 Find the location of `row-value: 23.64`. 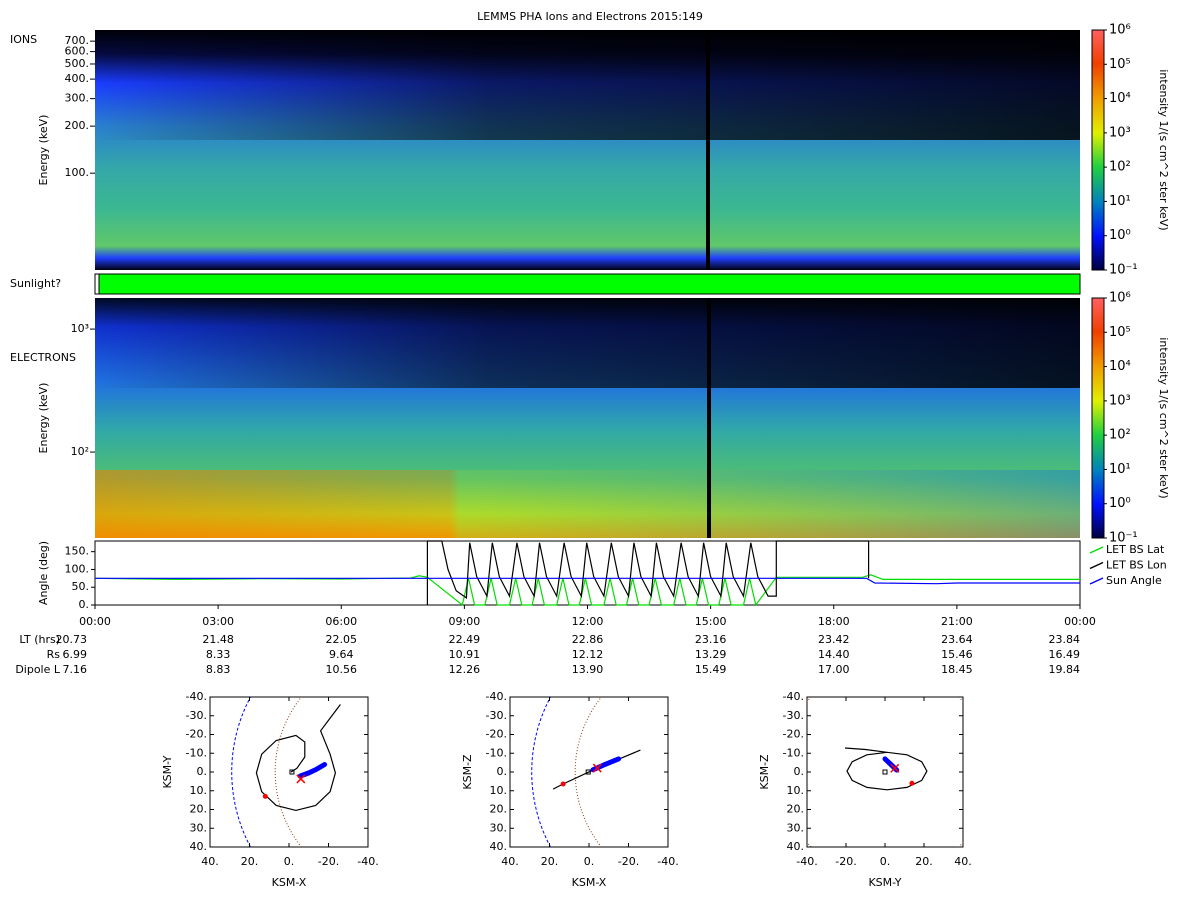

row-value: 23.64 is located at coordinates (957, 639).